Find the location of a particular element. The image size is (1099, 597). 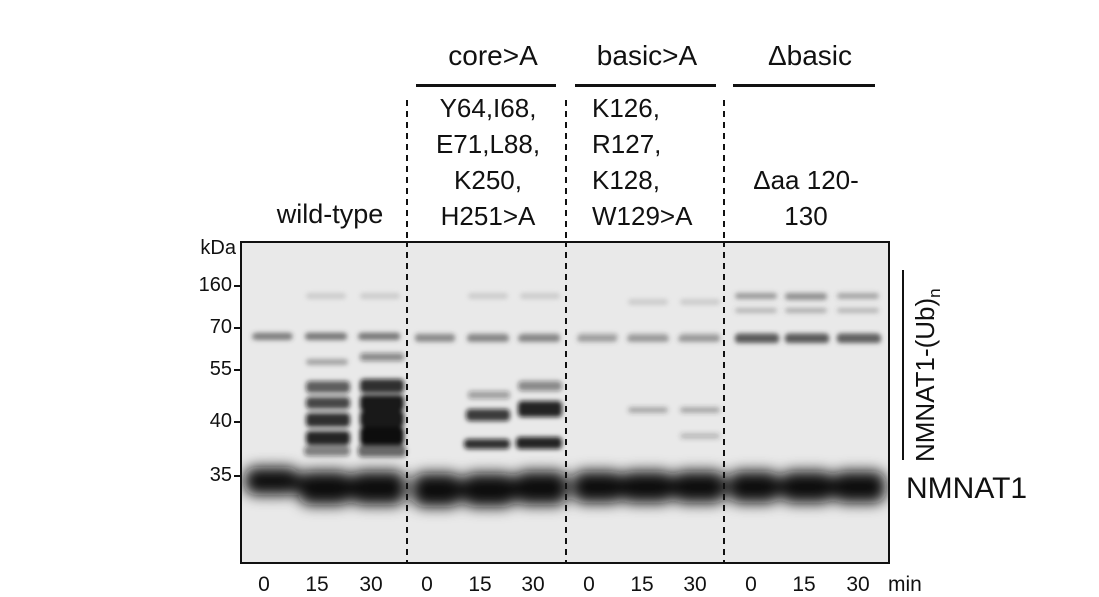

mutation-dbasic: Δaa 120- 130 is located at coordinates (806, 198).